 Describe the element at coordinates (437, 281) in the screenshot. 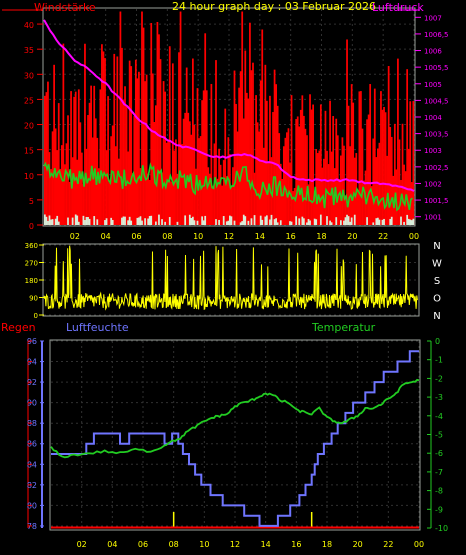

I see `compass-label: S` at that location.